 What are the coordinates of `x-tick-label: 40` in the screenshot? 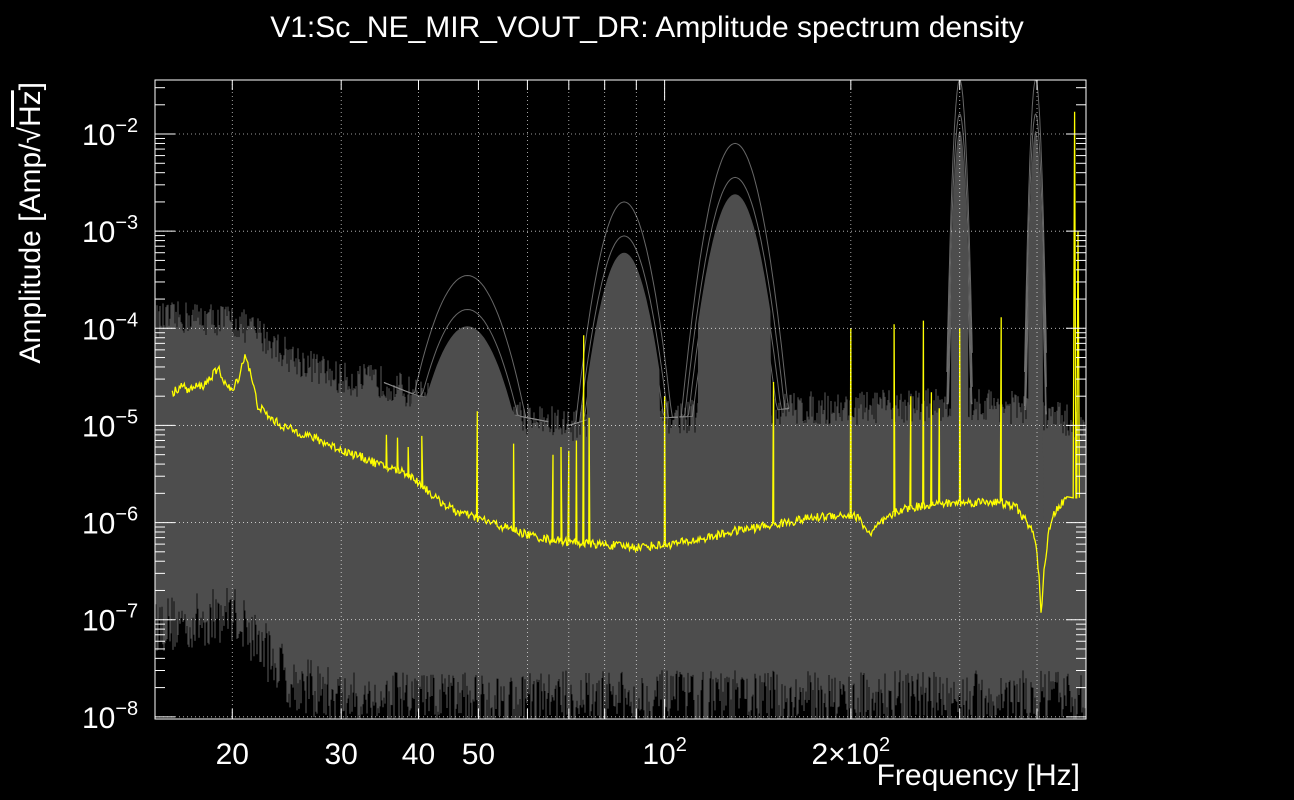 It's located at (418, 754).